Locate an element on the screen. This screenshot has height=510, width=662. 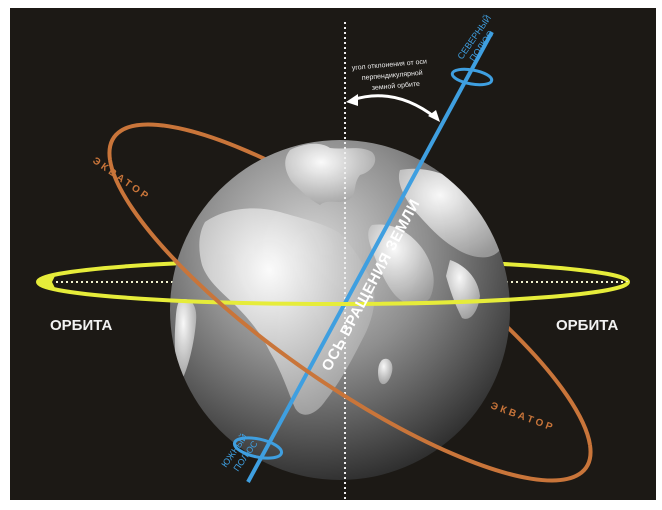
south-pole-spin-icon is located at coordinates (258, 448).